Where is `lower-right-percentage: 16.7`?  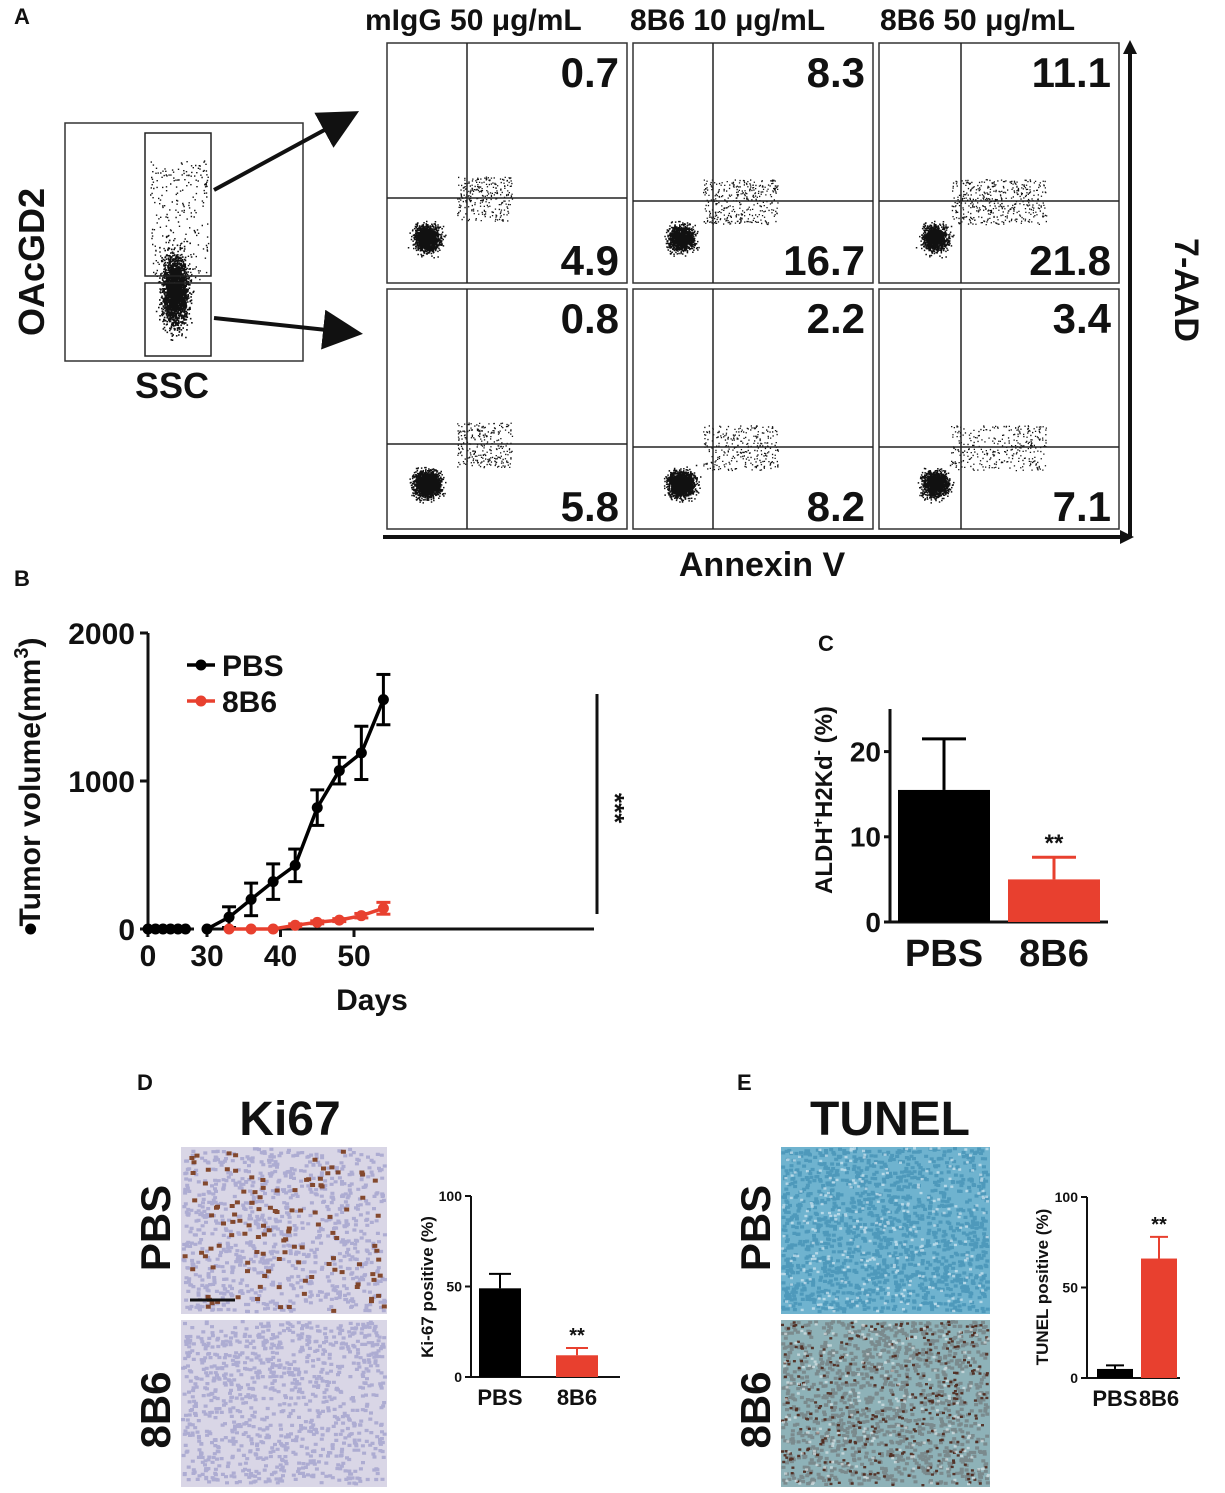 lower-right-percentage: 16.7 is located at coordinates (824, 260).